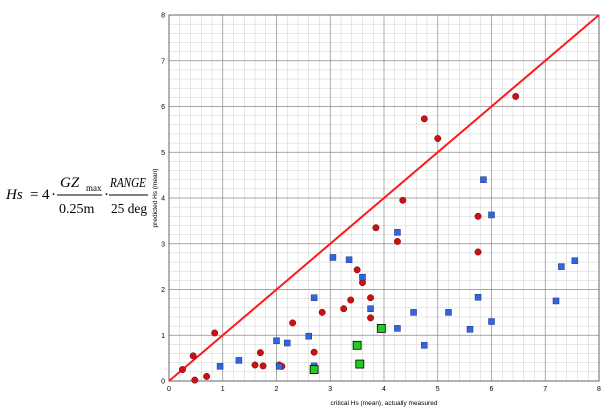 The image size is (606, 412). What do you see at coordinates (545, 389) in the screenshot?
I see `x-tick-label: 7` at bounding box center [545, 389].